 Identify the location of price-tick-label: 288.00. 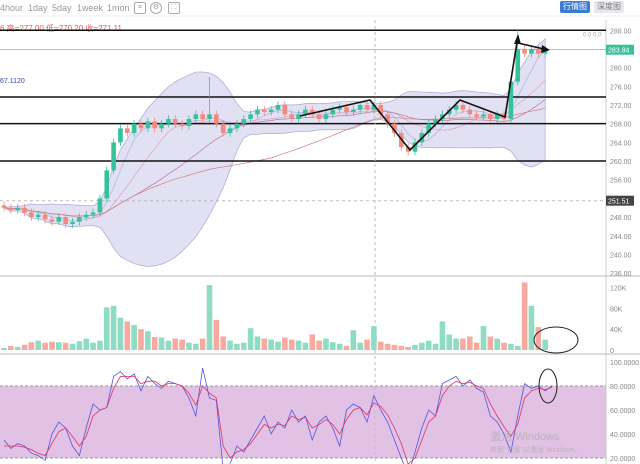
(621, 31).